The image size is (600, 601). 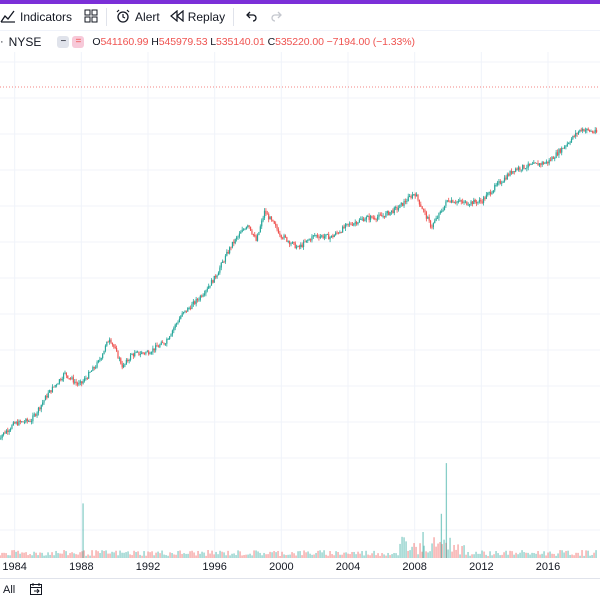 I want to click on redo-button, so click(x=277, y=17).